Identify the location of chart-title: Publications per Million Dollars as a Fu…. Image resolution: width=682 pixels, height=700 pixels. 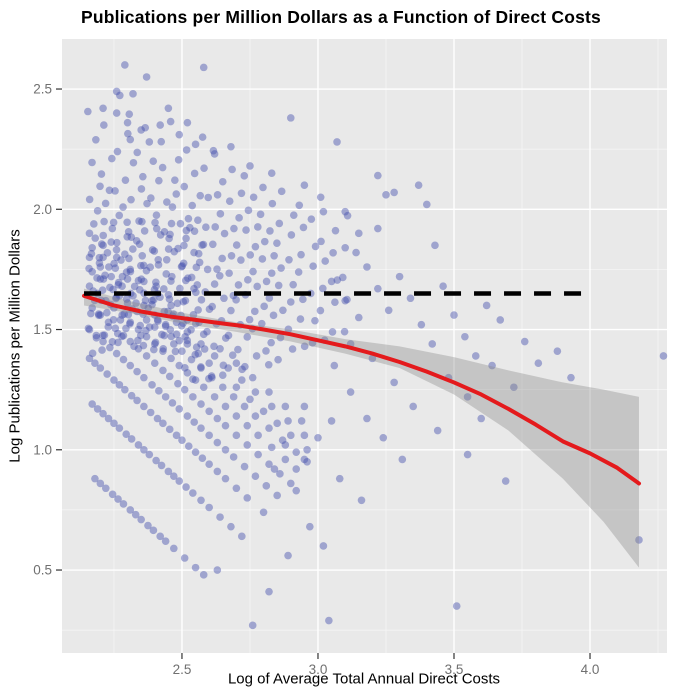
(341, 17).